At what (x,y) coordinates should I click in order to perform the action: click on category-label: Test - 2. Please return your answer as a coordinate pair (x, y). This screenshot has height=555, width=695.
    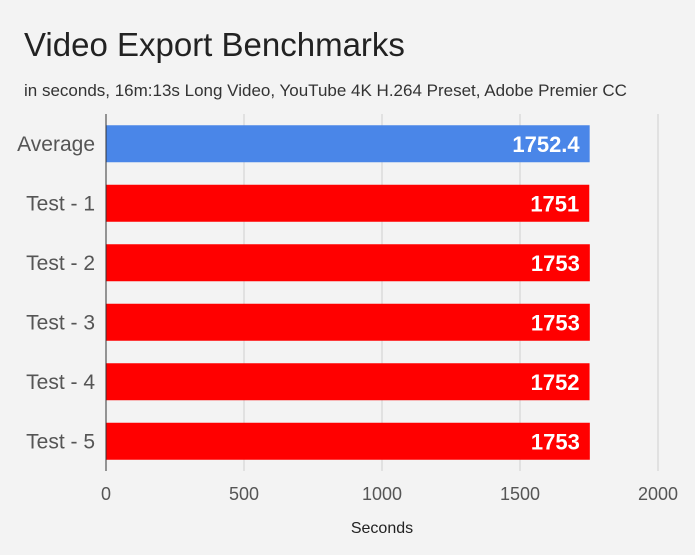
    Looking at the image, I should click on (60, 263).